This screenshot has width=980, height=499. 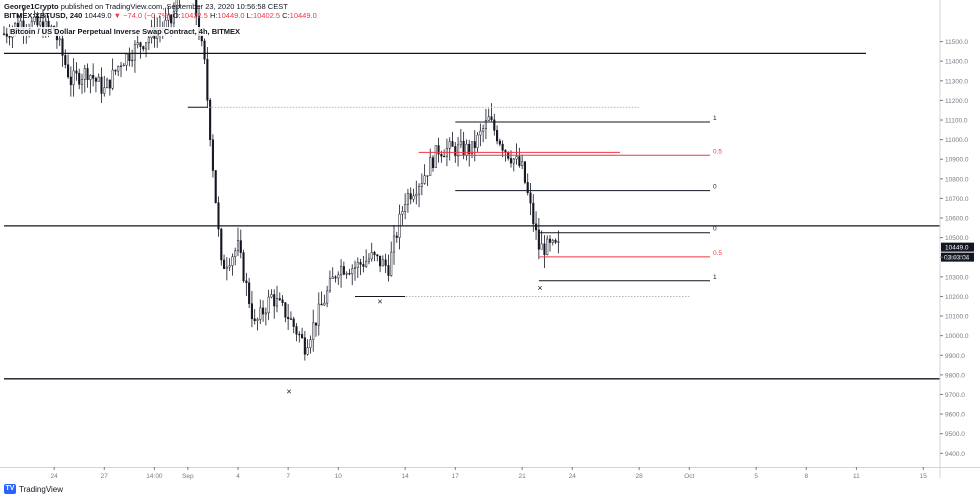 I want to click on author-name: George1Crypto, so click(x=31, y=6).